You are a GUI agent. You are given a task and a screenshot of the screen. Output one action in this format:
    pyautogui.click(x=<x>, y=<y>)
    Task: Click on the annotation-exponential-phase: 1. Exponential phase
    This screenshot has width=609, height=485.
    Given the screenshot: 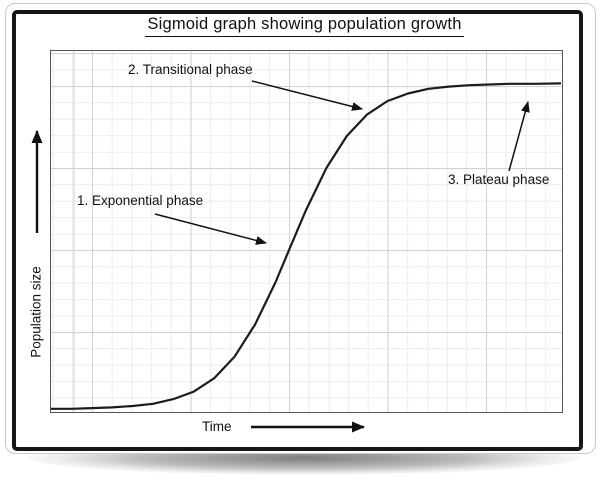 What is the action you would take?
    pyautogui.click(x=140, y=200)
    